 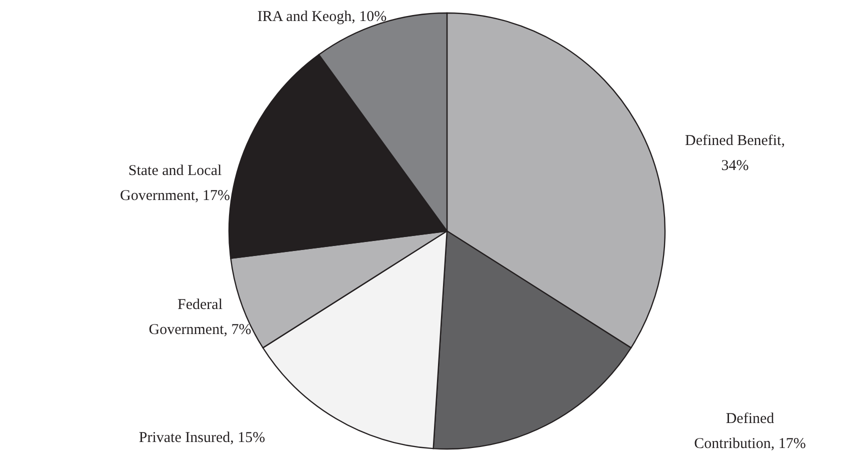 What do you see at coordinates (735, 153) in the screenshot?
I see `slice-label: Defined Benefit, 34%` at bounding box center [735, 153].